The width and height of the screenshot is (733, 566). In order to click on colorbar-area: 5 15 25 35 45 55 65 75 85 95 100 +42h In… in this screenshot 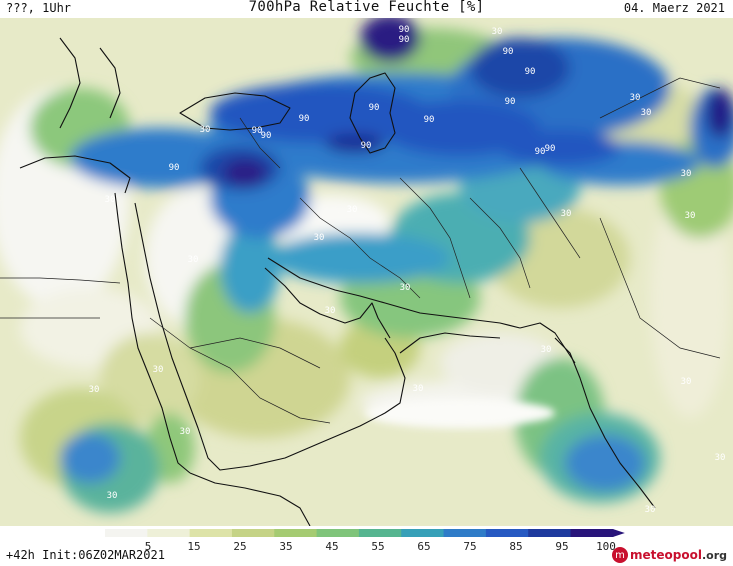, I will do `click(366, 546)`.